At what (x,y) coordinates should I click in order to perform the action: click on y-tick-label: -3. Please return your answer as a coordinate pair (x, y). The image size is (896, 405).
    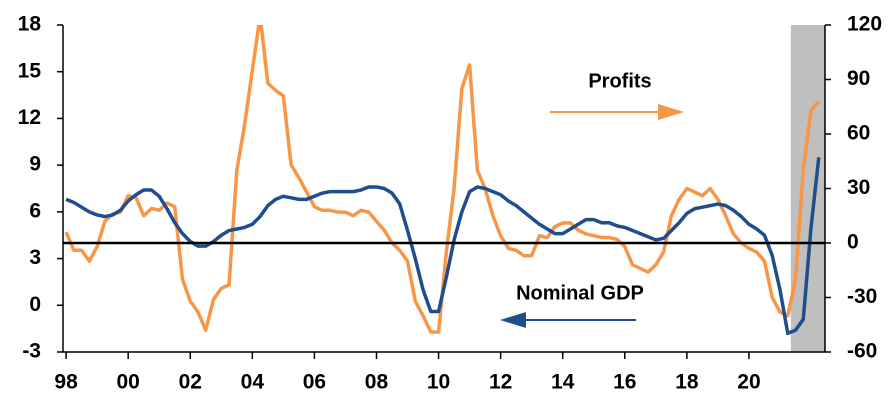
    Looking at the image, I should click on (31, 351).